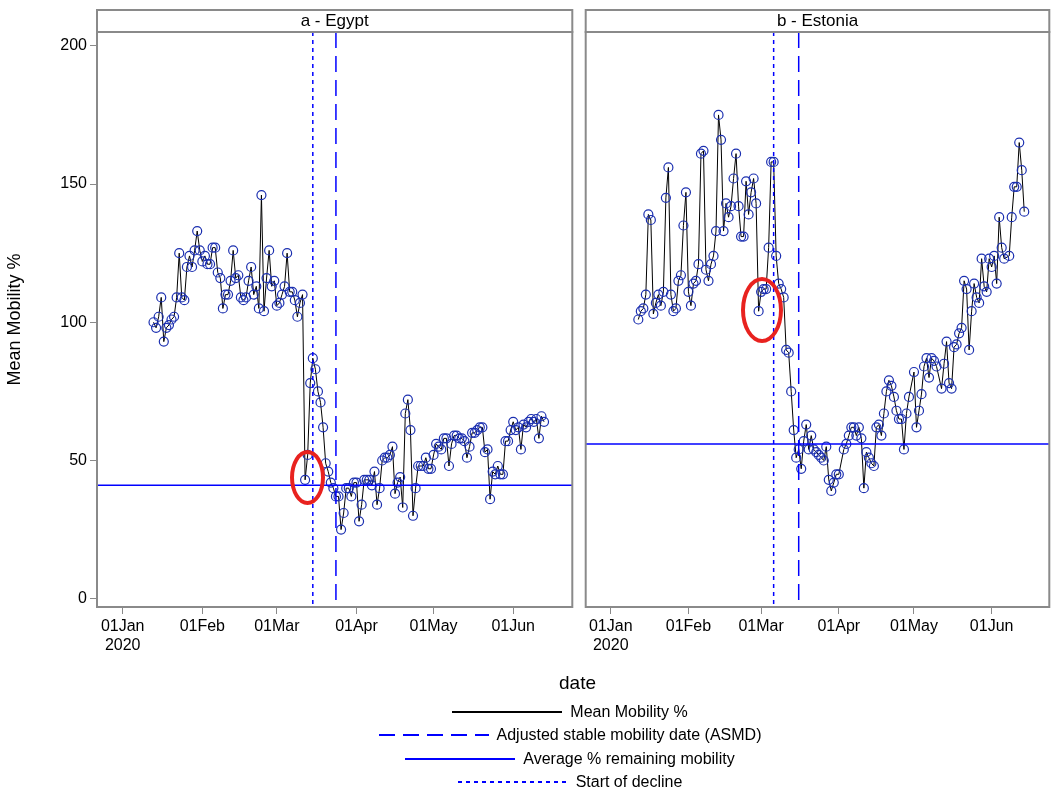 This screenshot has width=1055, height=791. I want to click on y-tick-label: 100, so click(74, 321).